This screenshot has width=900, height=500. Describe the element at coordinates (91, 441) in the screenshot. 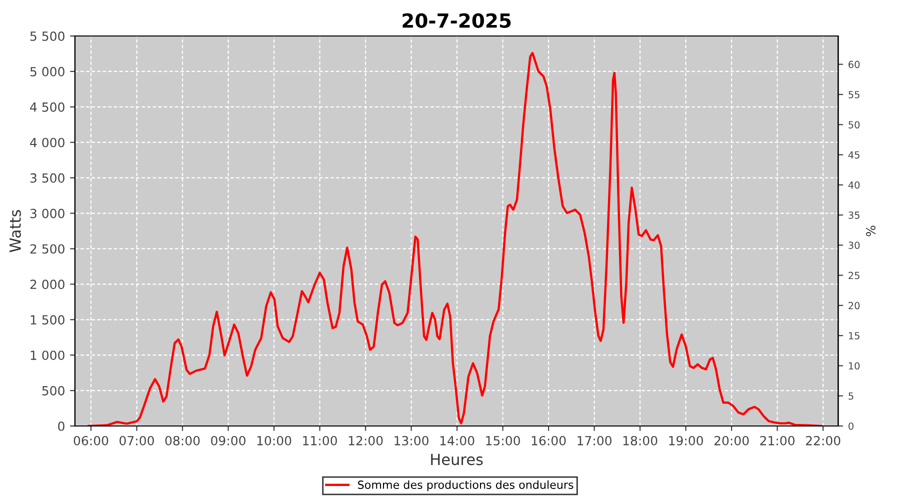

I see `x-tick-label: 06:00` at that location.